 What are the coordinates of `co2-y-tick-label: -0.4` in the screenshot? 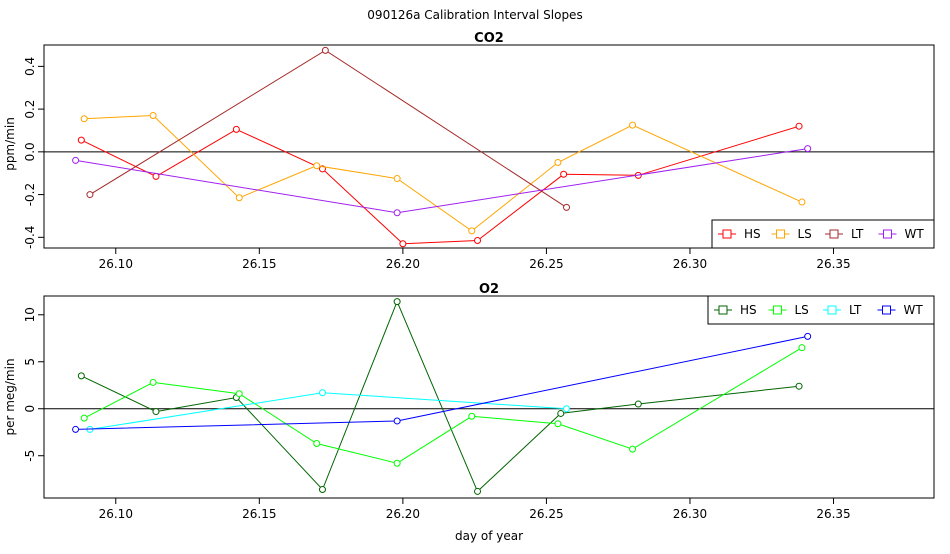 It's located at (30, 237).